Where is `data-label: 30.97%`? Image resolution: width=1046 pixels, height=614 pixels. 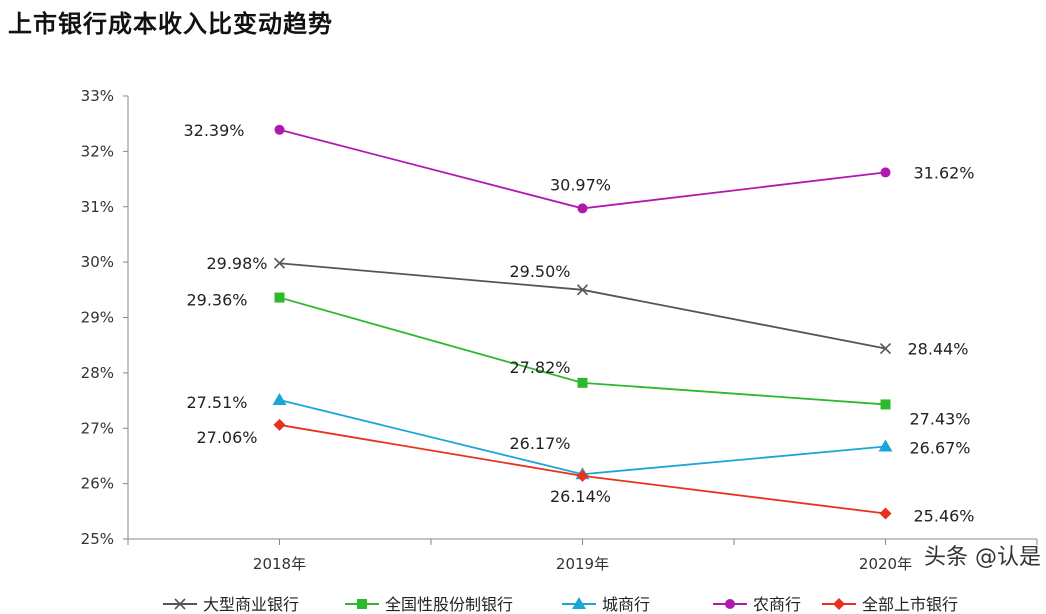 data-label: 30.97% is located at coordinates (580, 184).